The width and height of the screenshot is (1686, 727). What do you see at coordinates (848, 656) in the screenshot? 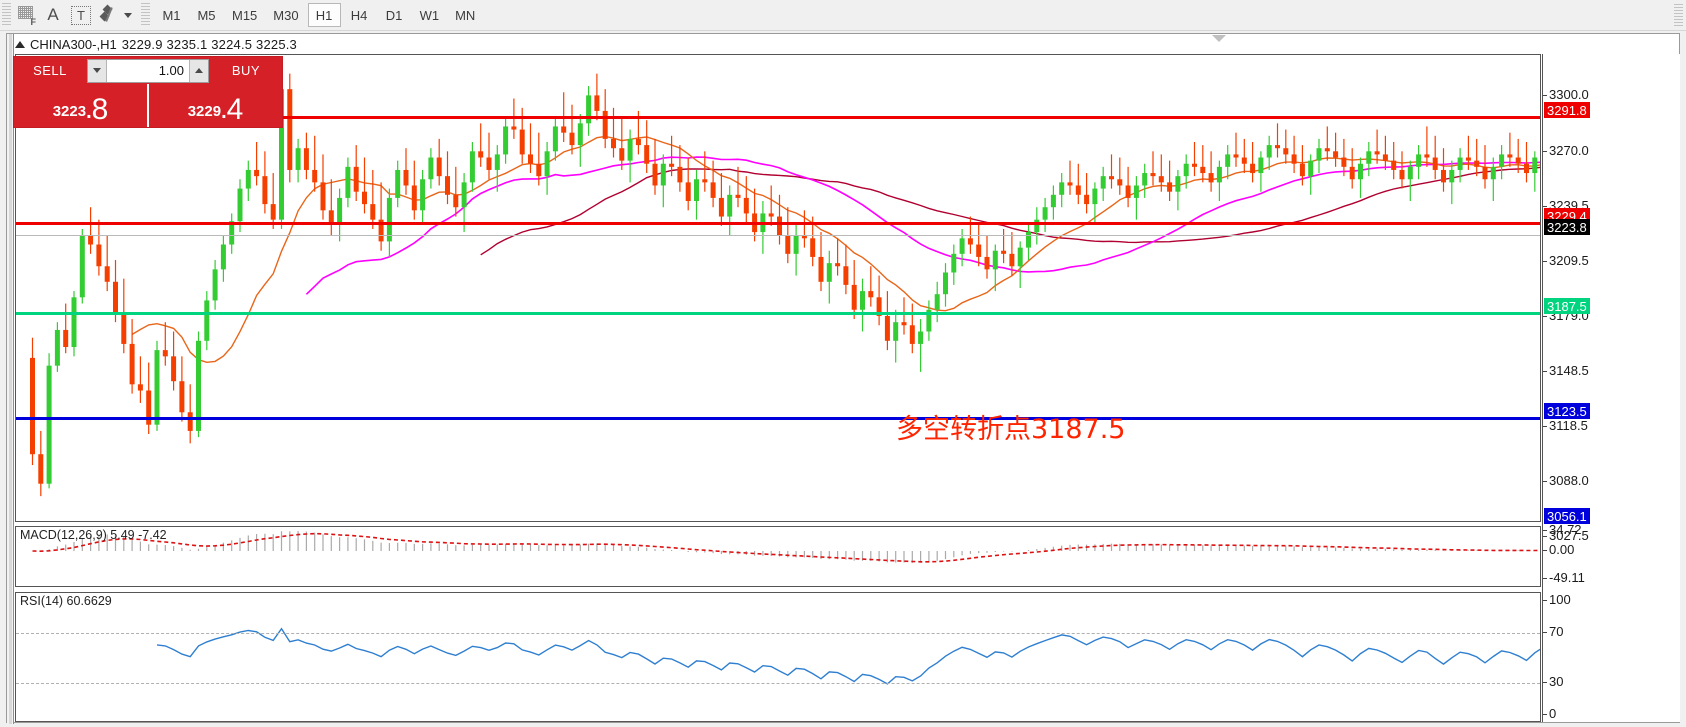
I see `rsi-series` at bounding box center [848, 656].